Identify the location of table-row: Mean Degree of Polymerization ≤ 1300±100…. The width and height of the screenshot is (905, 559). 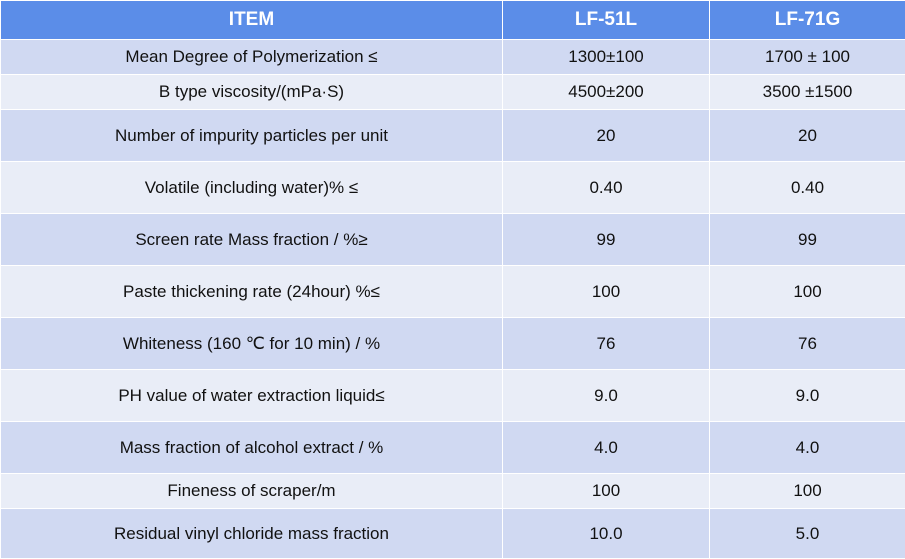
(453, 57).